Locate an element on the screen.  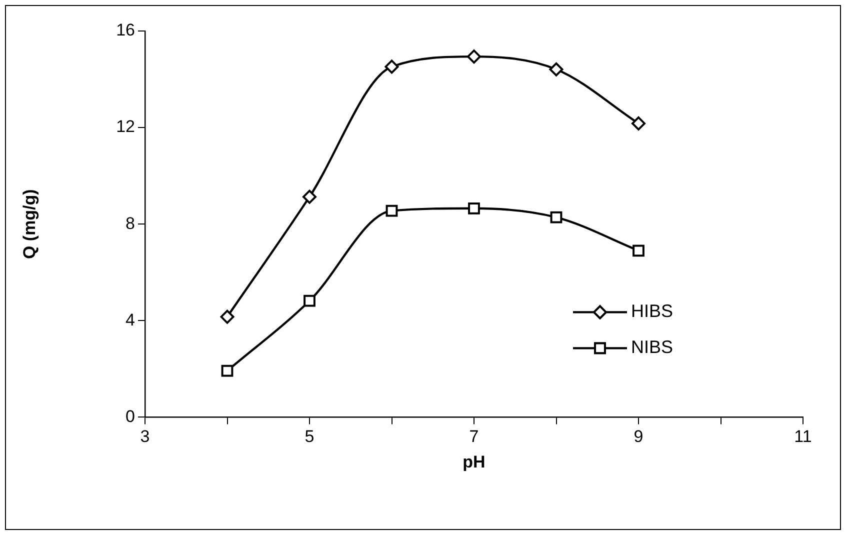
y-tick-label: 8 is located at coordinates (130, 223).